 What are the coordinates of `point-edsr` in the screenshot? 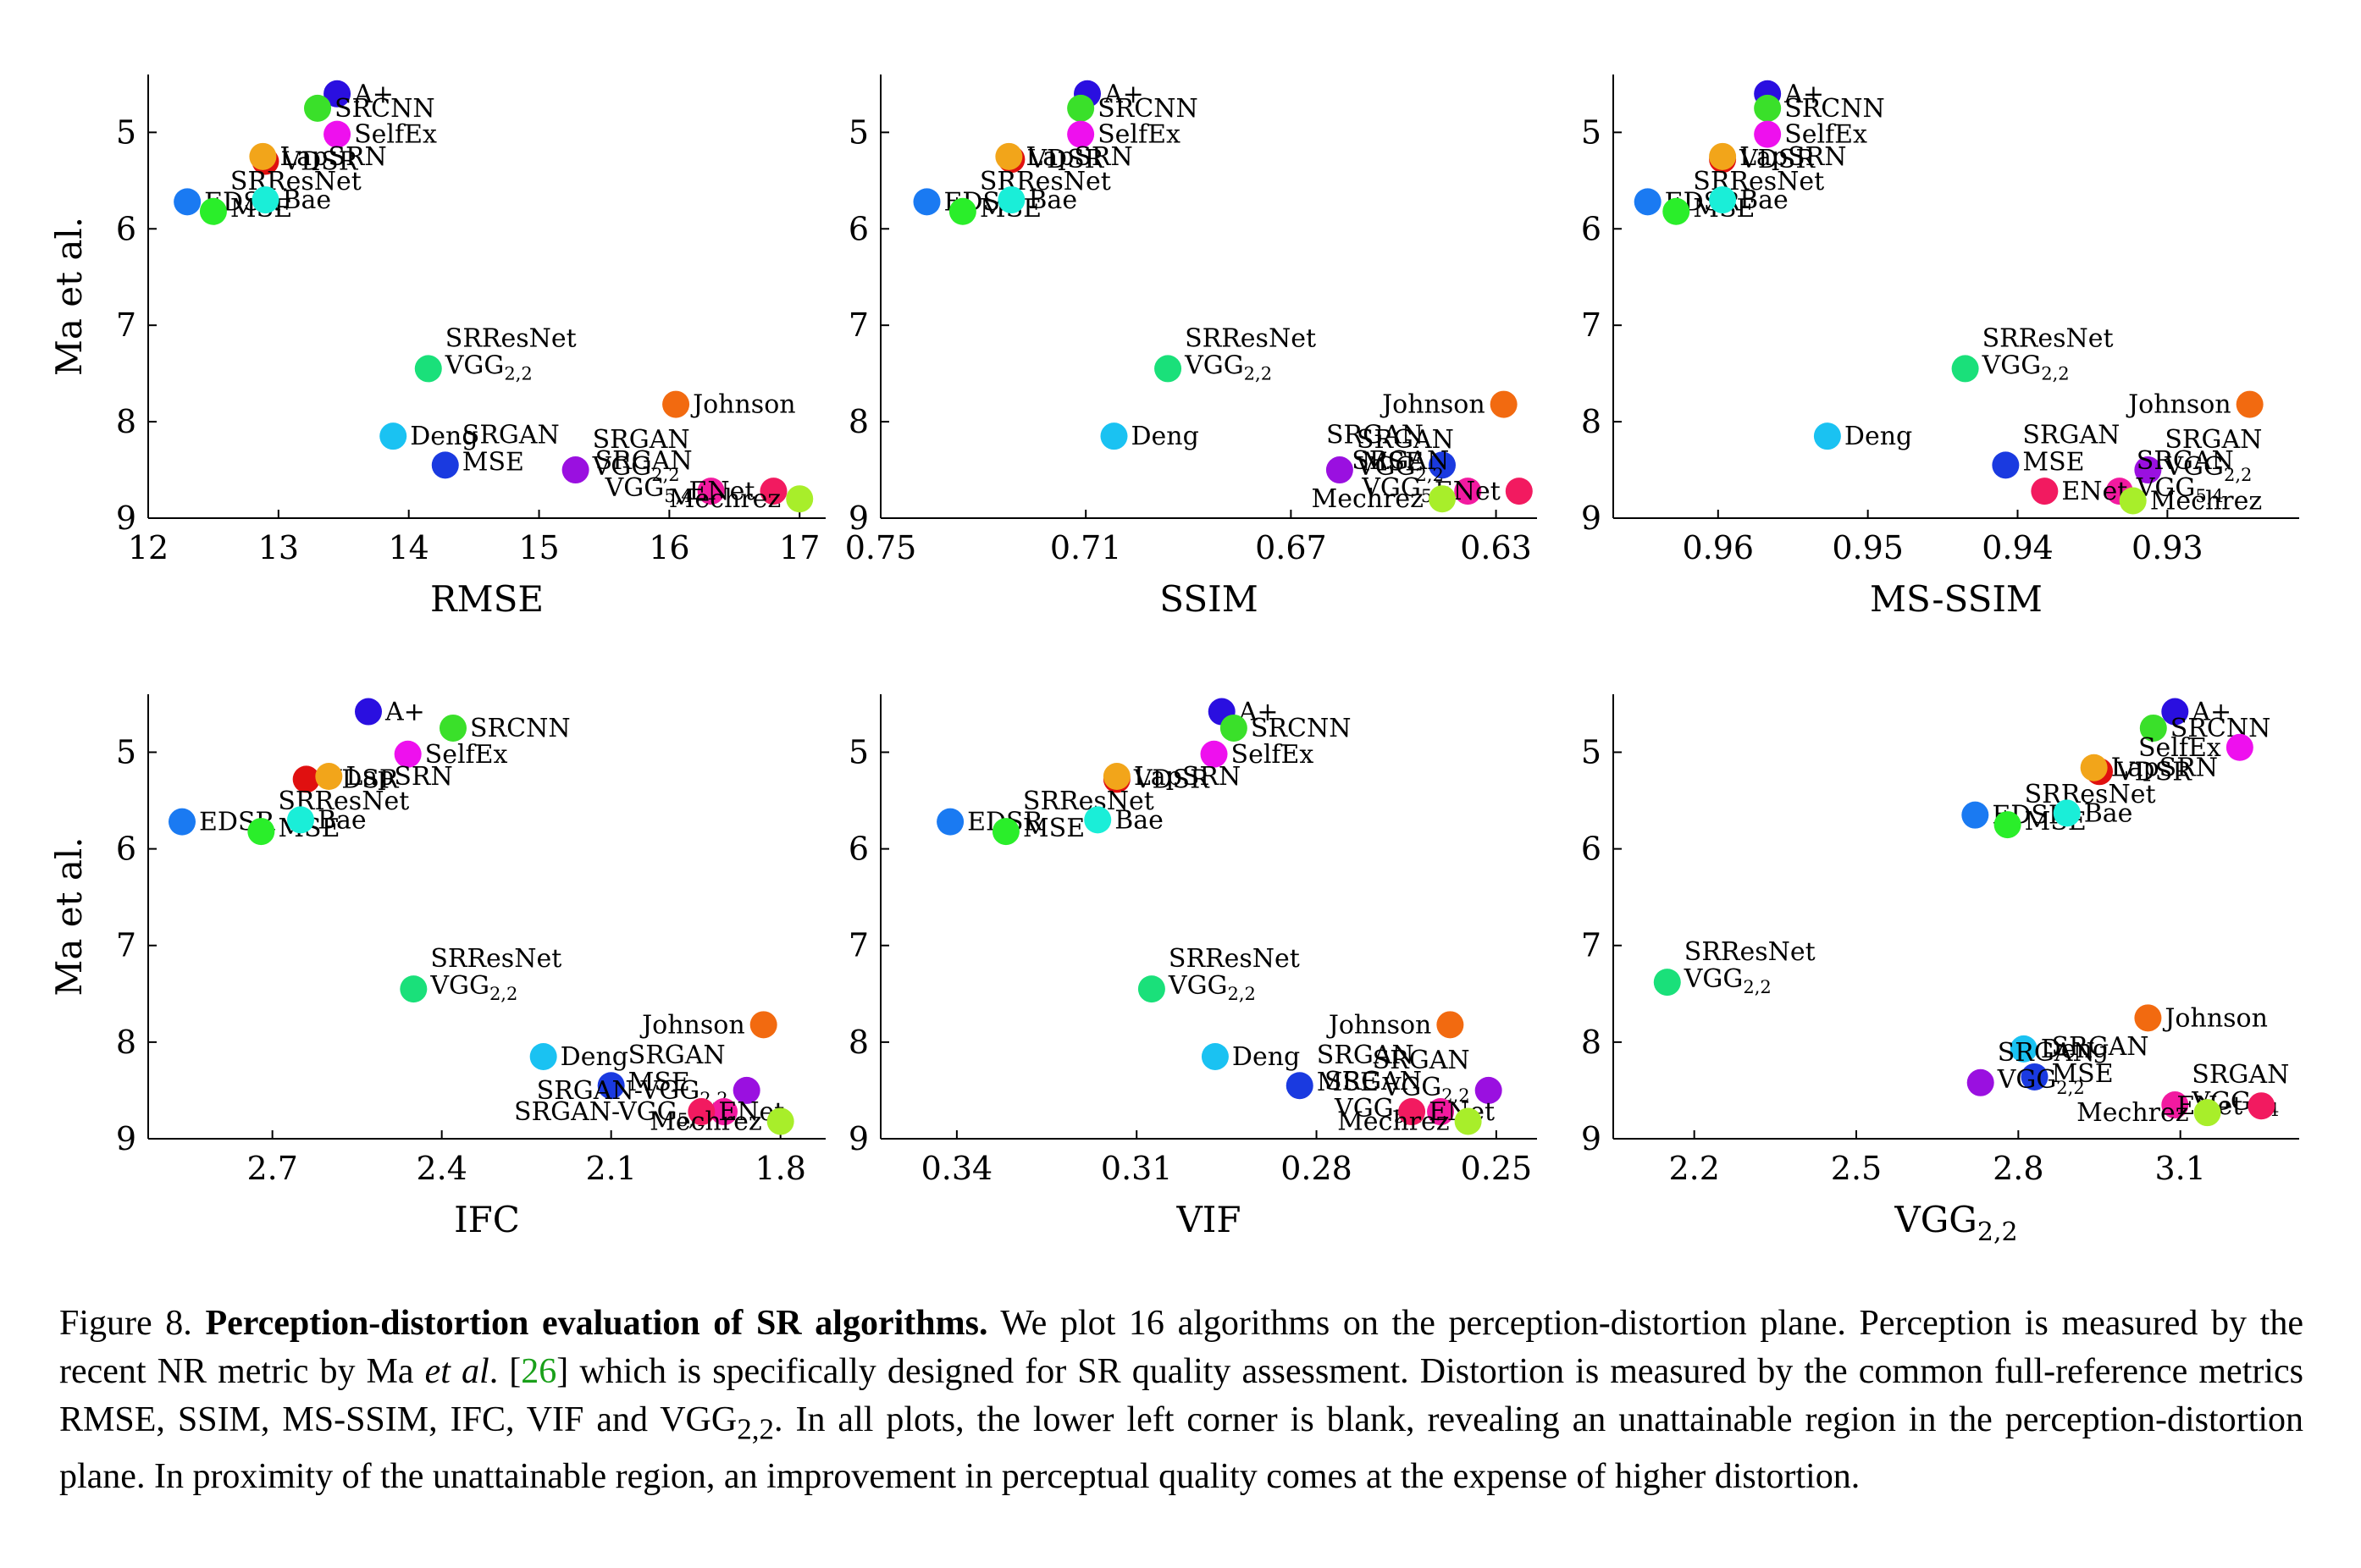 It's located at (188, 202).